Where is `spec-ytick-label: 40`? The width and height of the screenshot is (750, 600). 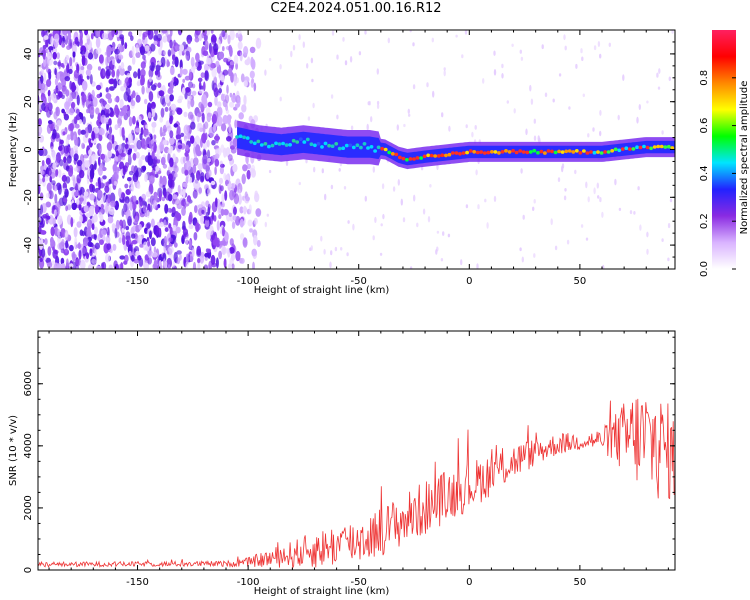 spec-ytick-label: 40 is located at coordinates (28, 54).